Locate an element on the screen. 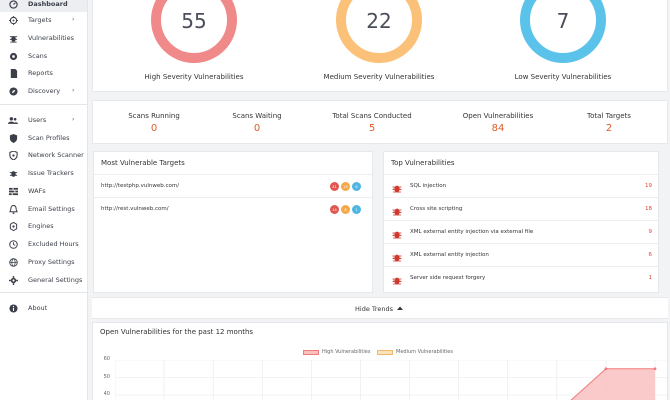  medium-severity-label: Medium Severity Vulnerabilities is located at coordinates (379, 77).